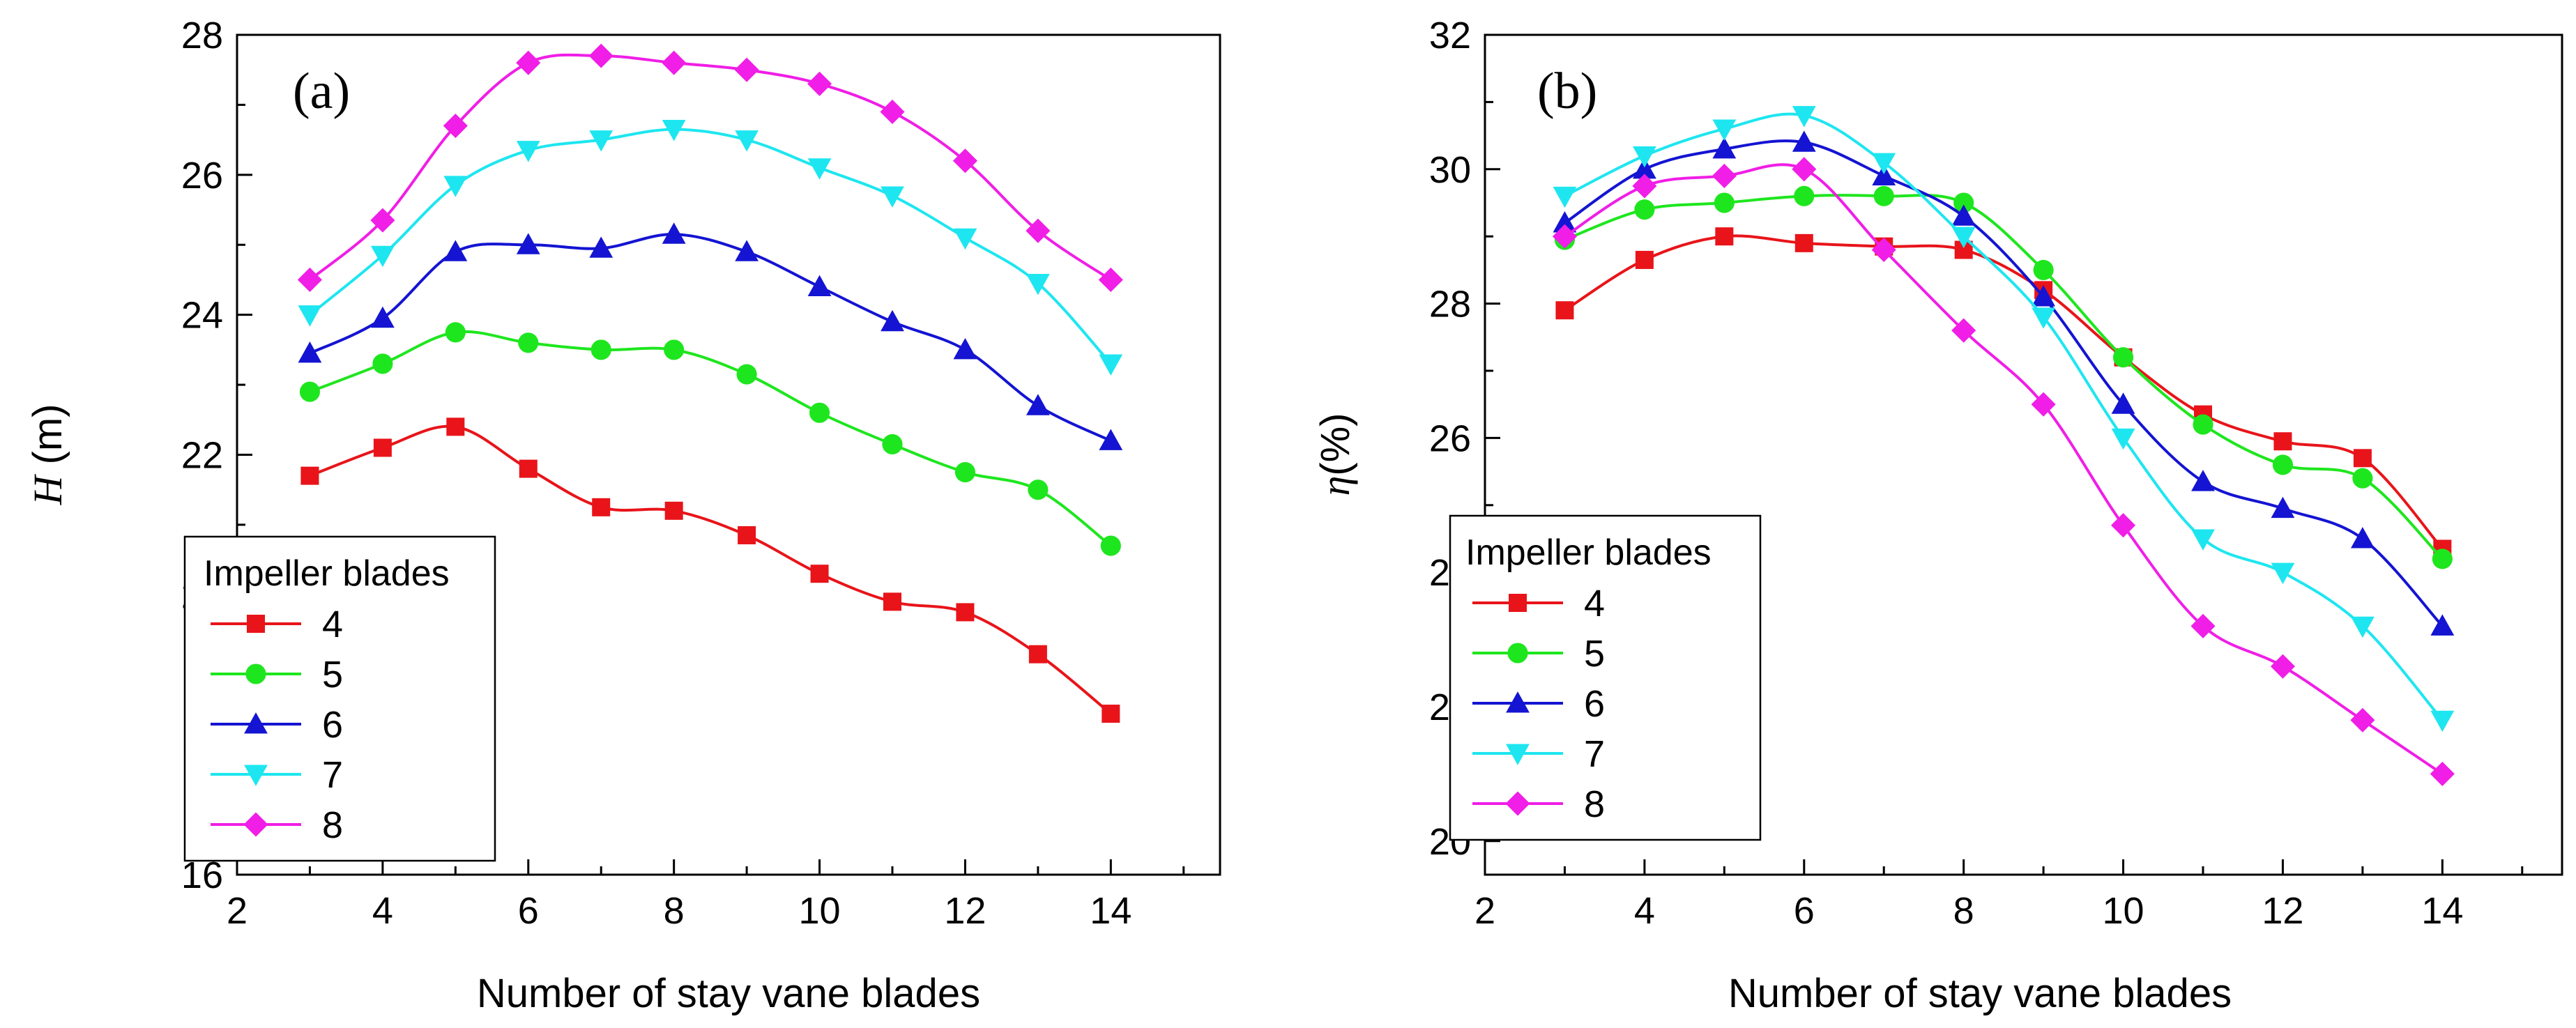 The width and height of the screenshot is (2576, 1028). Describe the element at coordinates (321, 91) in the screenshot. I see `panel-label-a: (a)` at that location.